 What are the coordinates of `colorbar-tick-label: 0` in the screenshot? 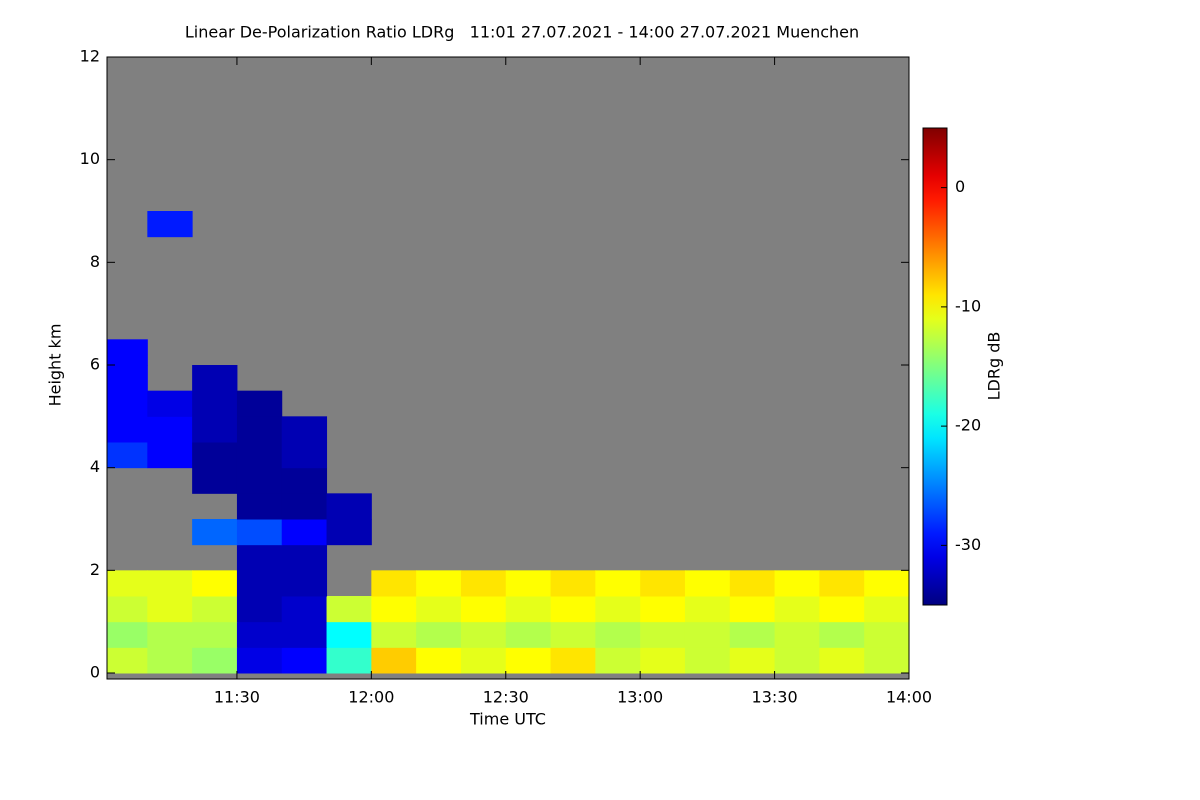 It's located at (960, 186).